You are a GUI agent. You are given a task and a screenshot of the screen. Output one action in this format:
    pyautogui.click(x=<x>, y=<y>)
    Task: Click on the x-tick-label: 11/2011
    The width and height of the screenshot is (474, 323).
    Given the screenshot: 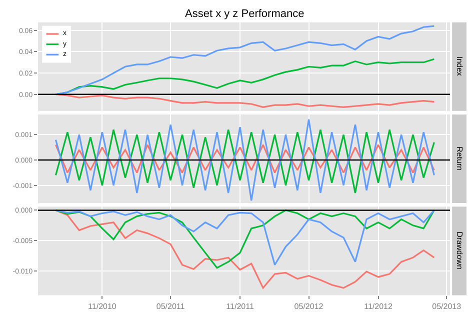 What is the action you would take?
    pyautogui.click(x=240, y=306)
    